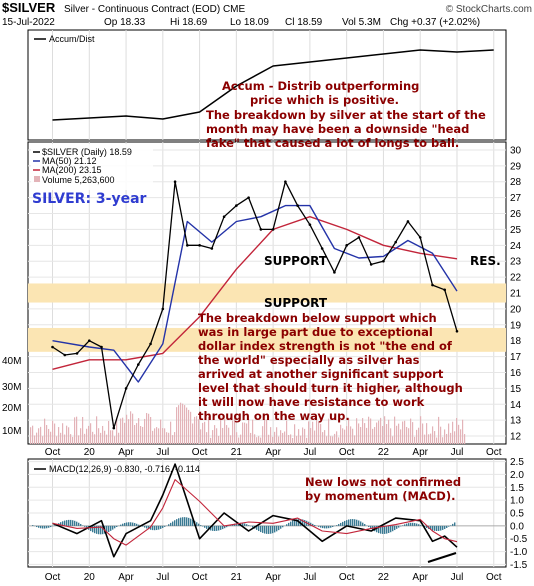 This screenshot has height=586, width=534. I want to click on x-tick-label: Jul, so click(309, 577).